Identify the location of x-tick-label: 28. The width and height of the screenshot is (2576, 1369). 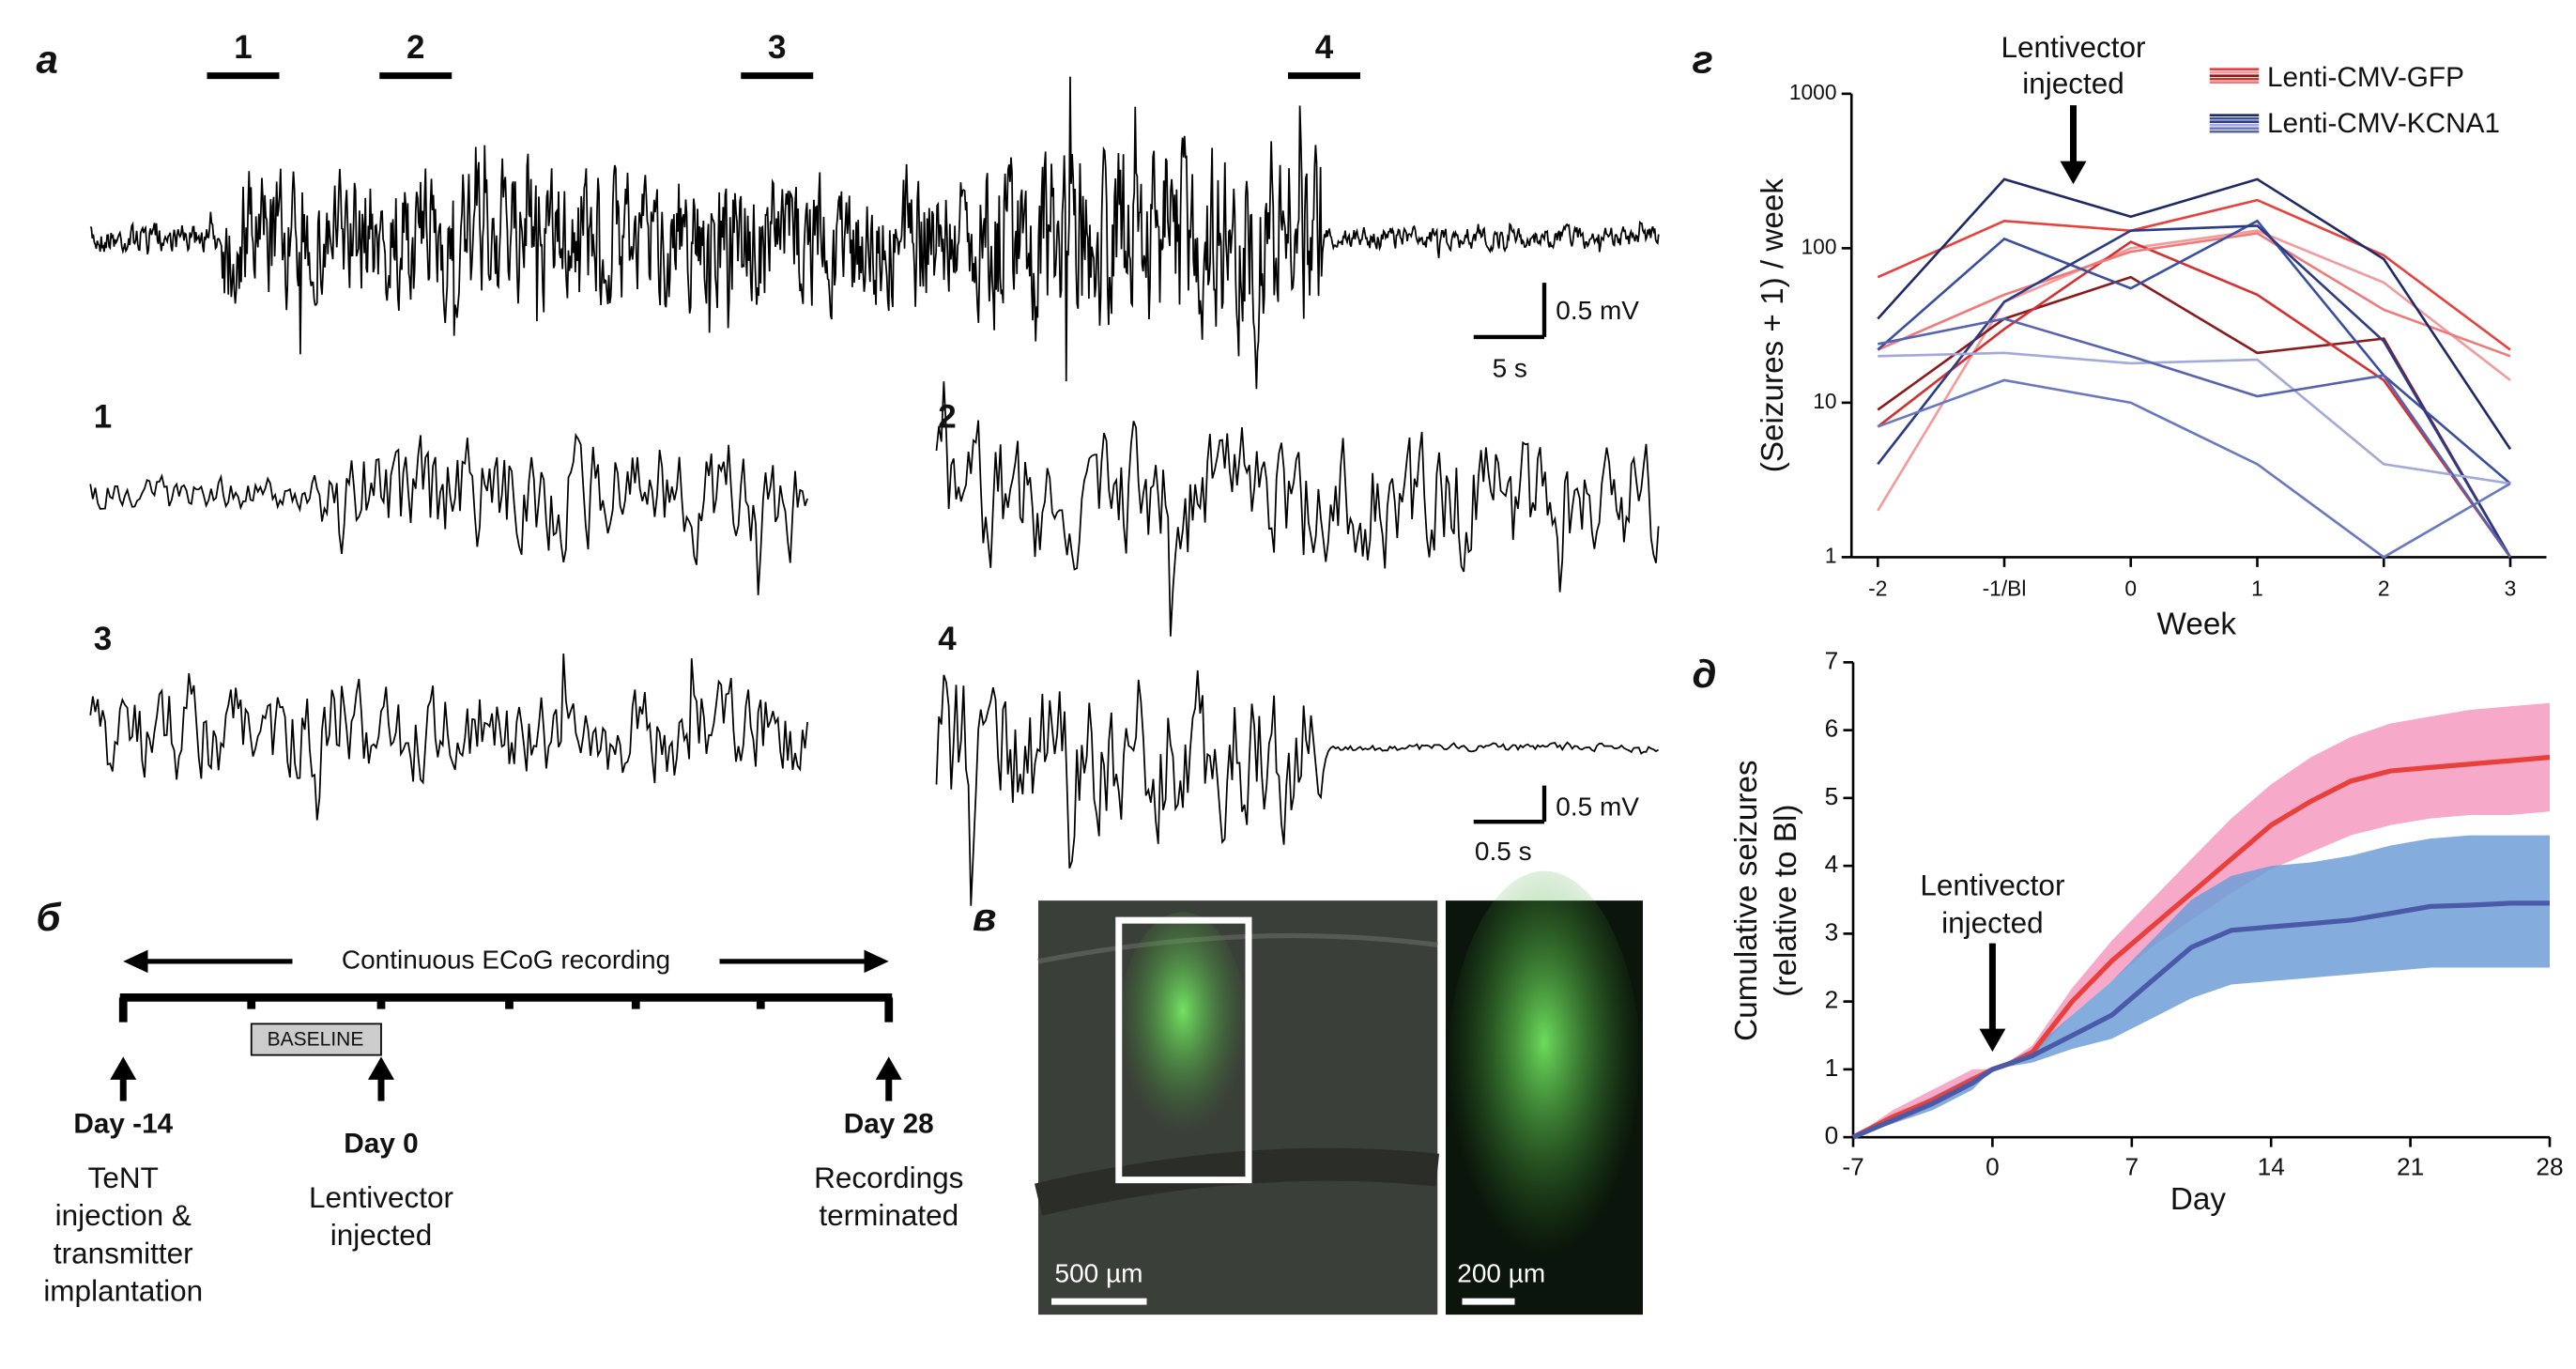
(2550, 1166).